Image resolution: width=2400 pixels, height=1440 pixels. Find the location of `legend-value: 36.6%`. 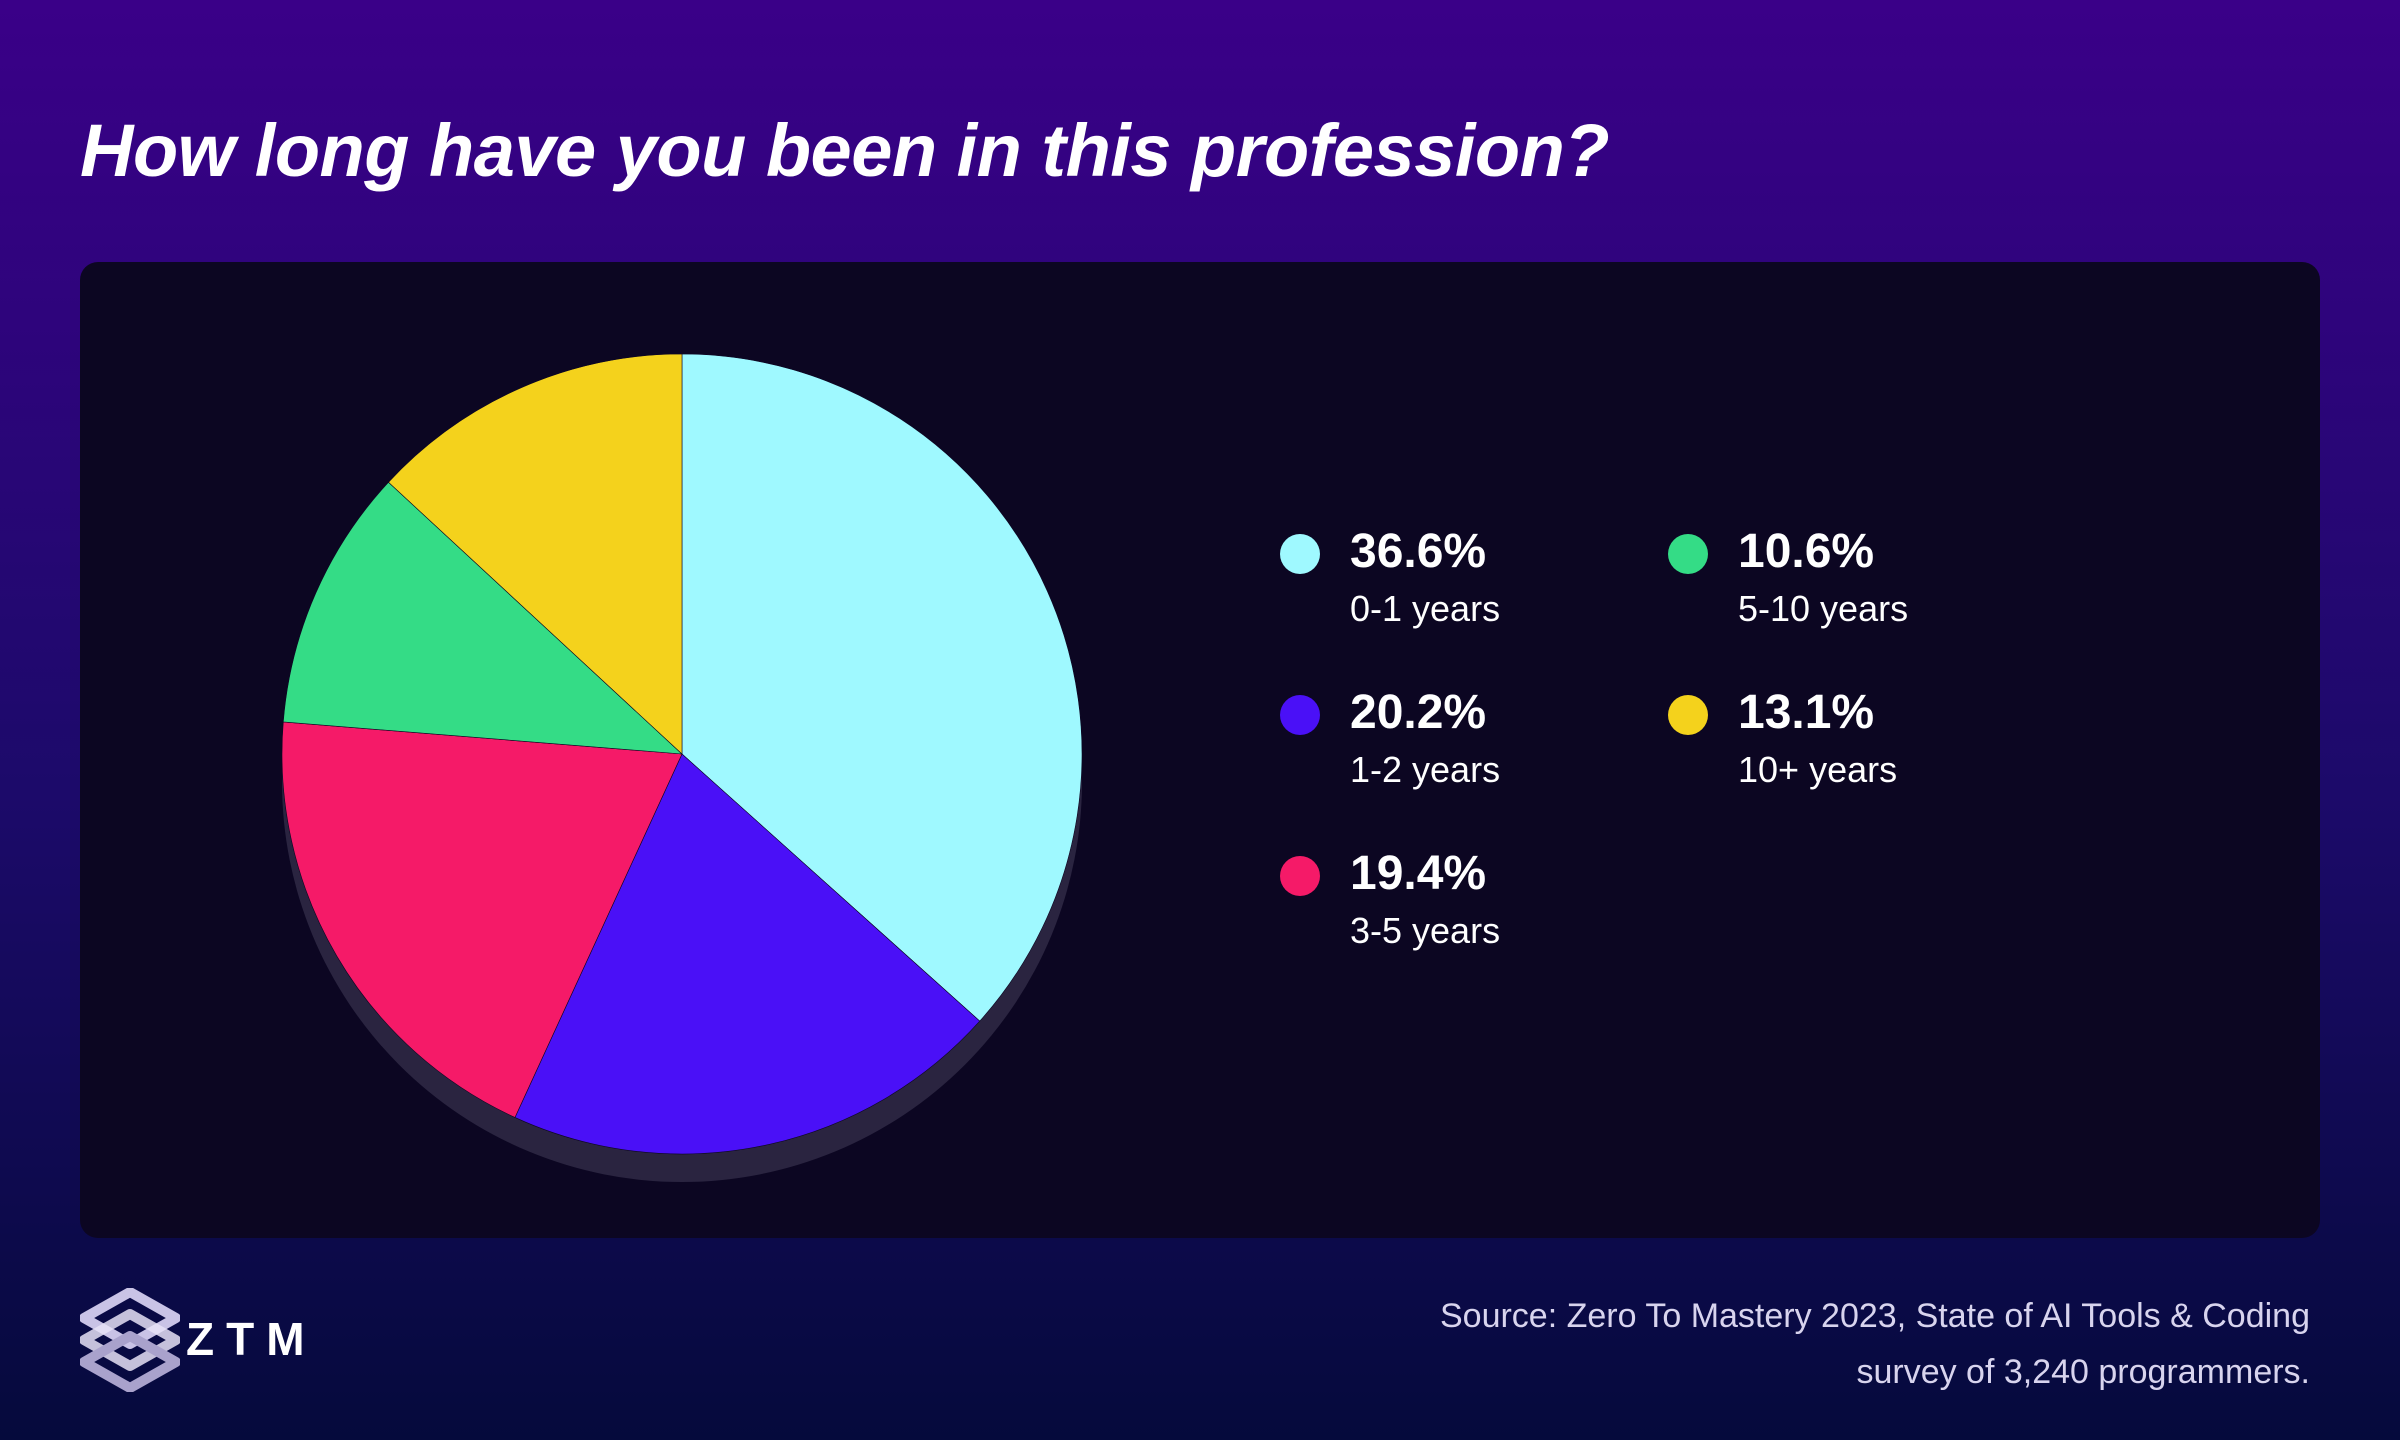

legend-value: 36.6% is located at coordinates (1418, 551).